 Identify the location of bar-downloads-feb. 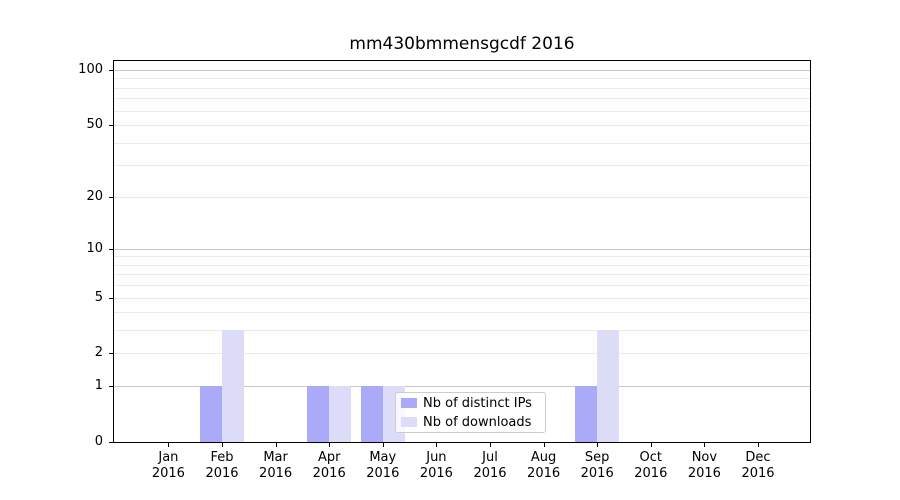
(233, 386).